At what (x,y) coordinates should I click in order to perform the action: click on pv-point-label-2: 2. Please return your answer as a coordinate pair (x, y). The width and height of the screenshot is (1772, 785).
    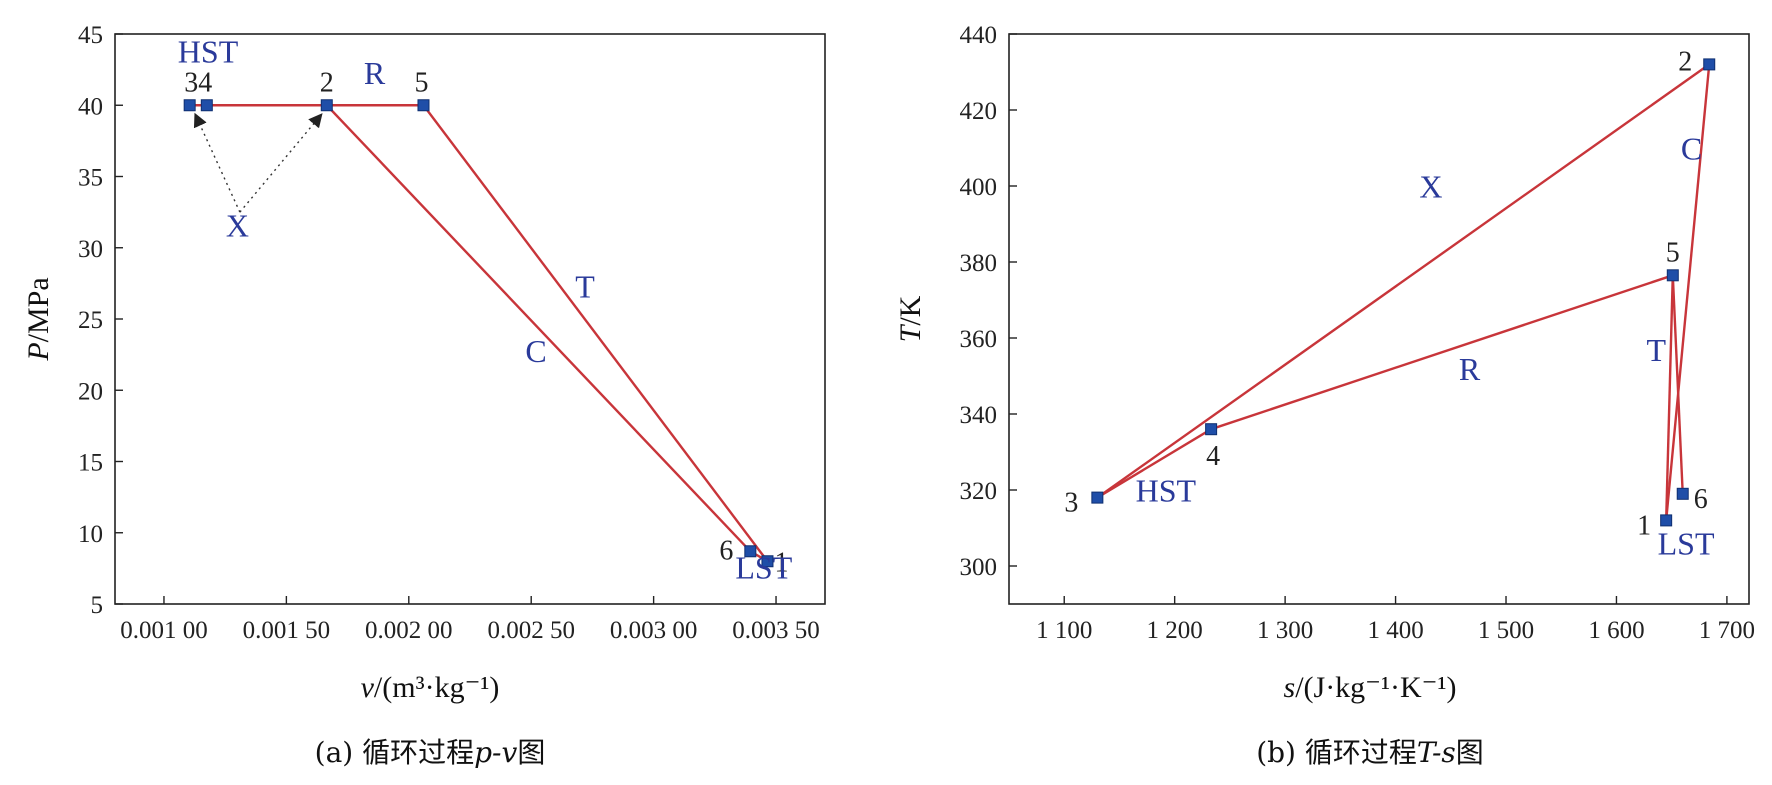
    Looking at the image, I should click on (327, 82).